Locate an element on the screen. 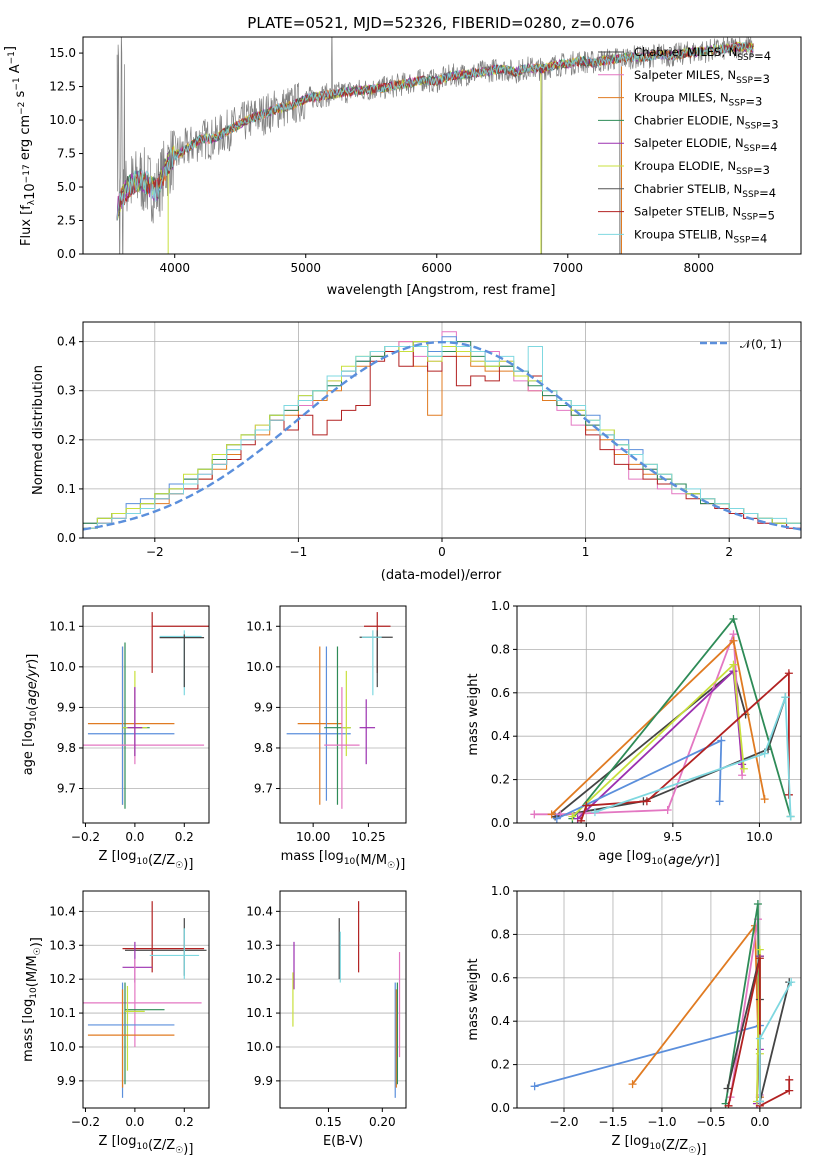 The height and width of the screenshot is (1170, 819). x-tick-label: 9.0 is located at coordinates (586, 837).